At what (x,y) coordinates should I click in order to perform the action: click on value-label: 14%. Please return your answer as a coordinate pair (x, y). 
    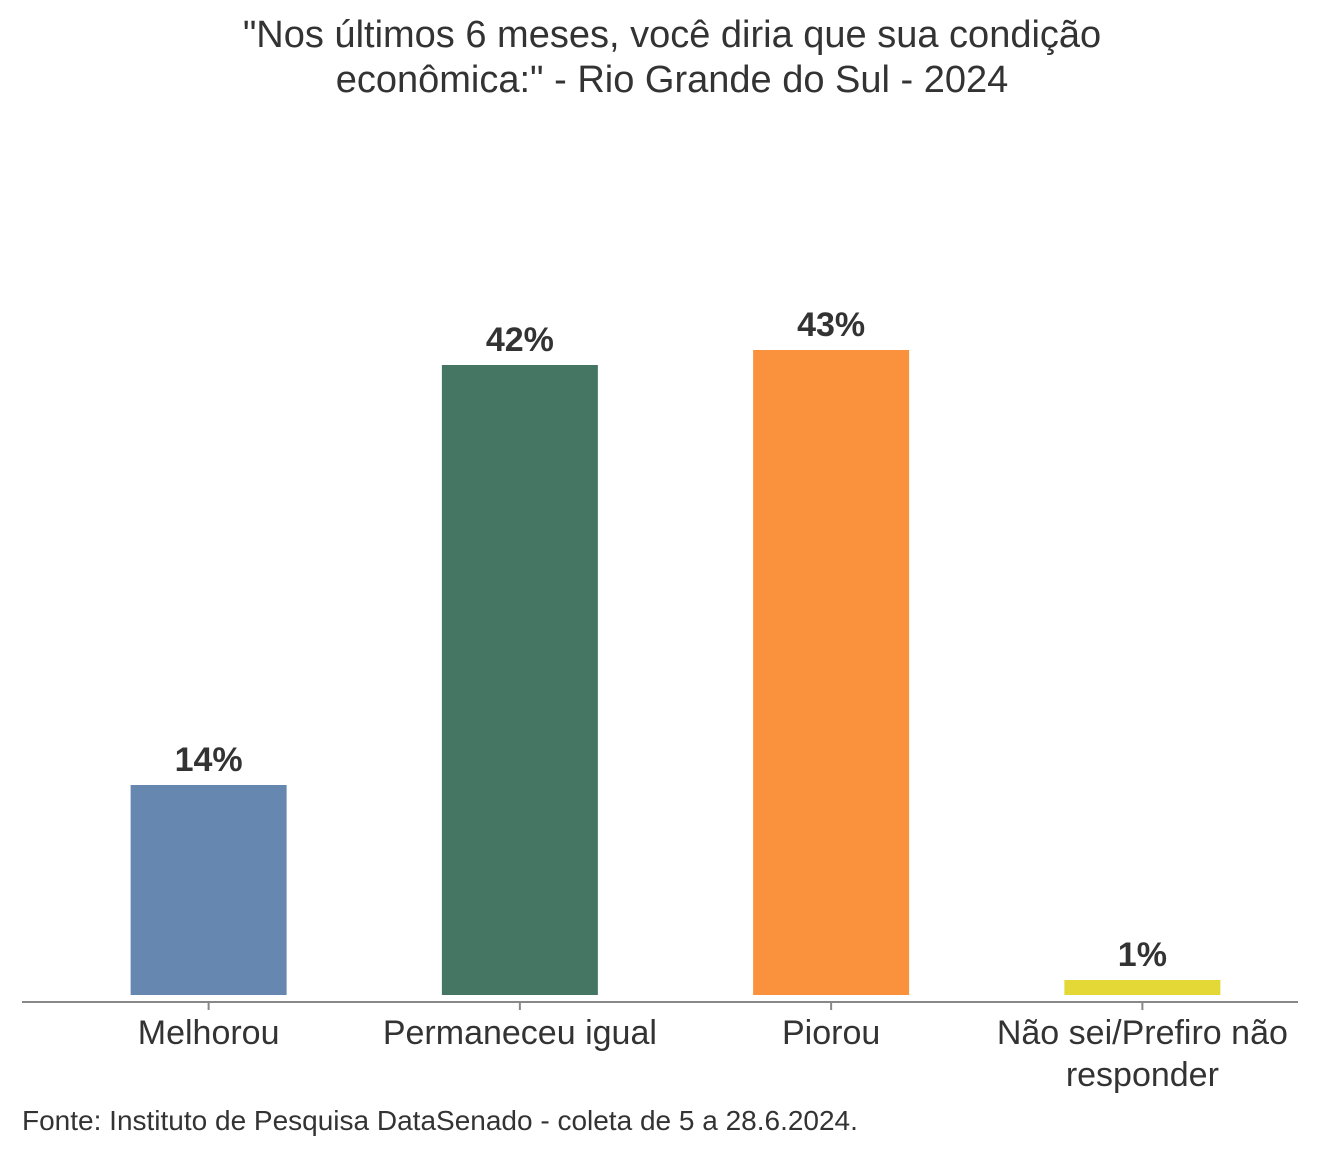
    Looking at the image, I should click on (209, 760).